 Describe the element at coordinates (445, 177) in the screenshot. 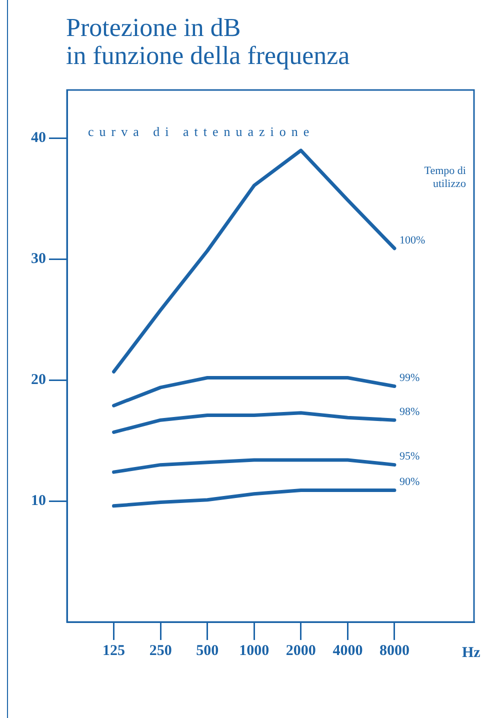

I see `legend-title: Tempo di utilizzo` at that location.